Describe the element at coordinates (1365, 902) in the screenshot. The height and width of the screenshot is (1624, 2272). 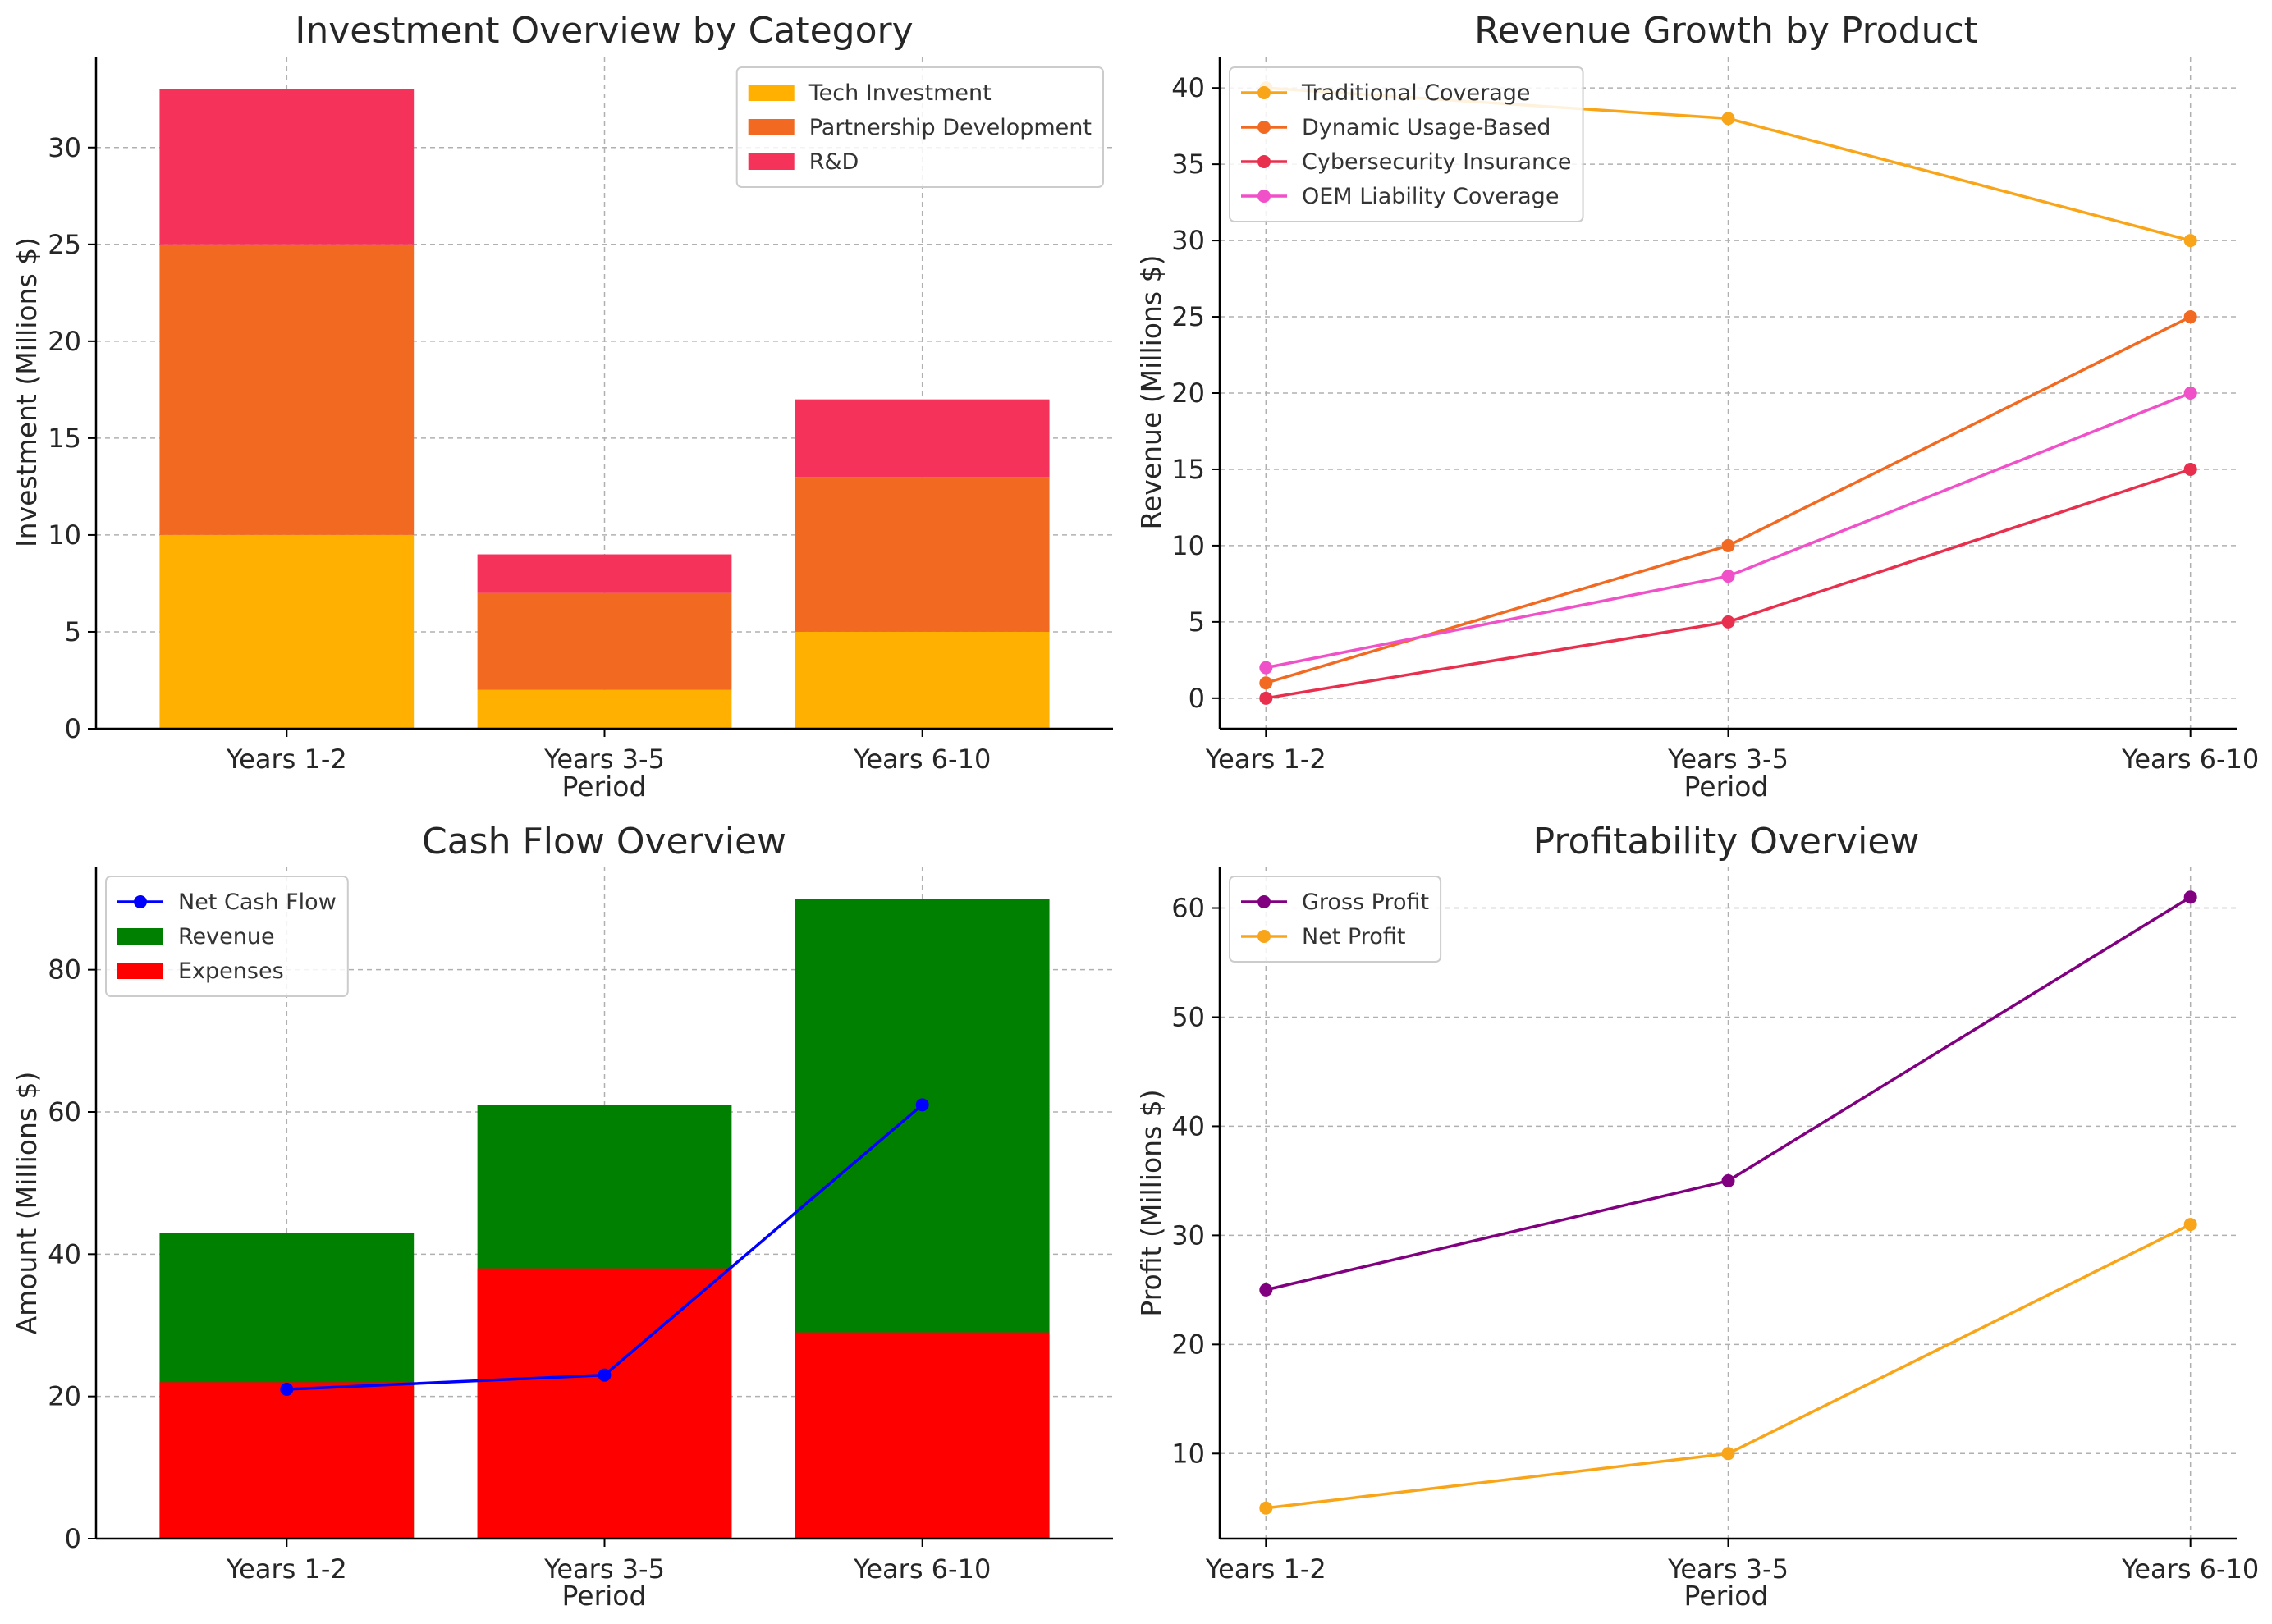
I see `legend-label: Gross Profit` at that location.